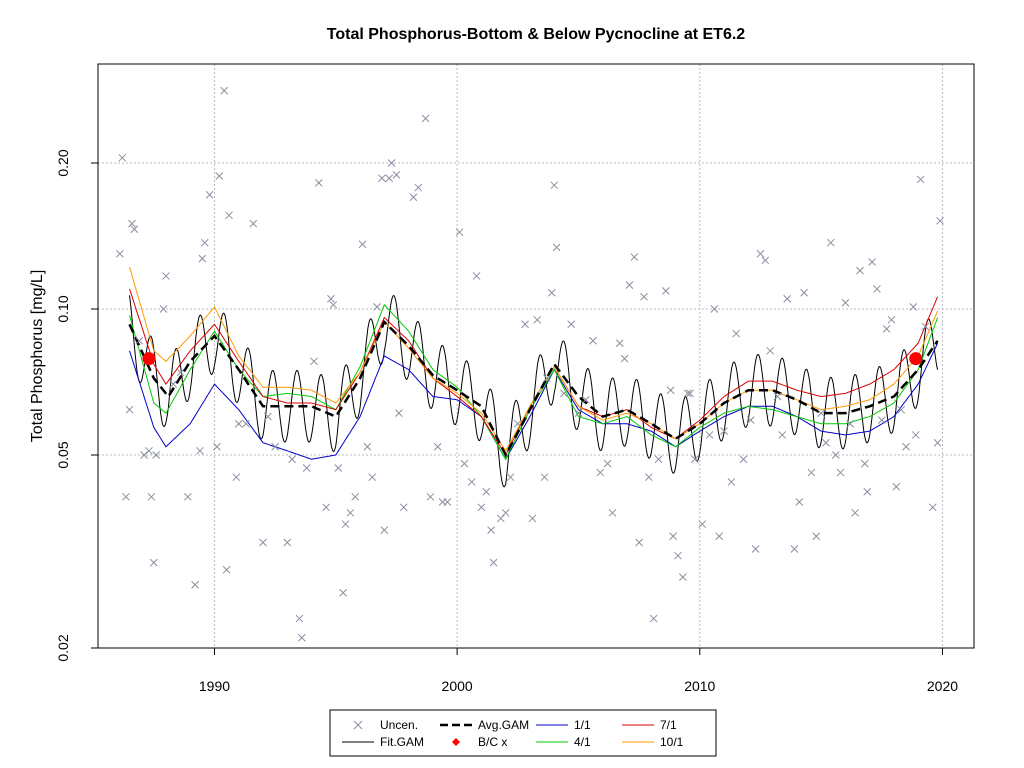 This screenshot has width=1024, height=768. I want to click on legend: Uncen. Avg.GAM 1/1 7/1 Fit.GAM B/C x 4/1 10/1, so click(523, 733).